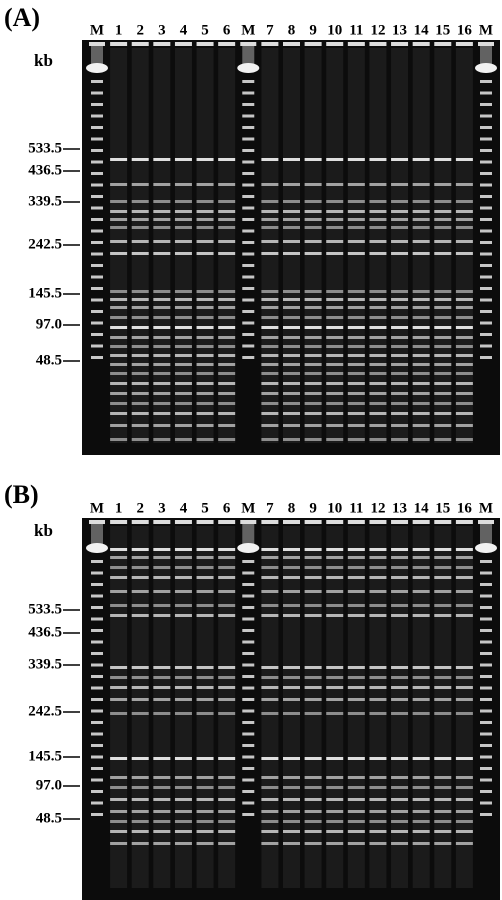 The image size is (502, 900). Describe the element at coordinates (162, 30) in the screenshot. I see `lane-label: 3` at that location.